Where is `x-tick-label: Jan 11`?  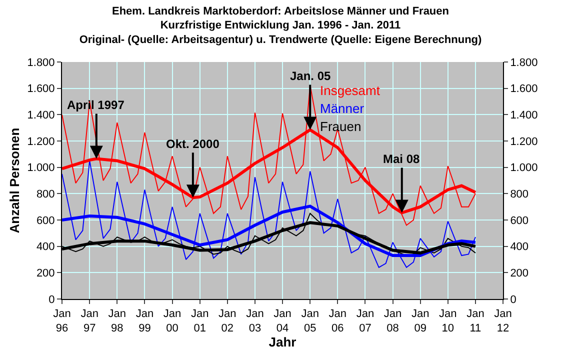
x-tick-label: Jan 11 is located at coordinates (475, 321).